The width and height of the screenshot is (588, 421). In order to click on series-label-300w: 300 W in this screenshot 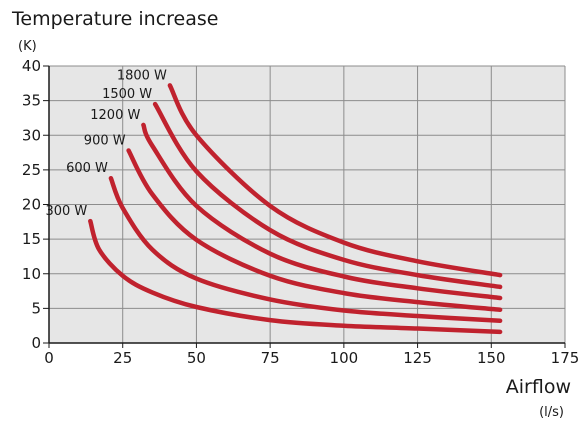, I will do `click(66, 211)`.